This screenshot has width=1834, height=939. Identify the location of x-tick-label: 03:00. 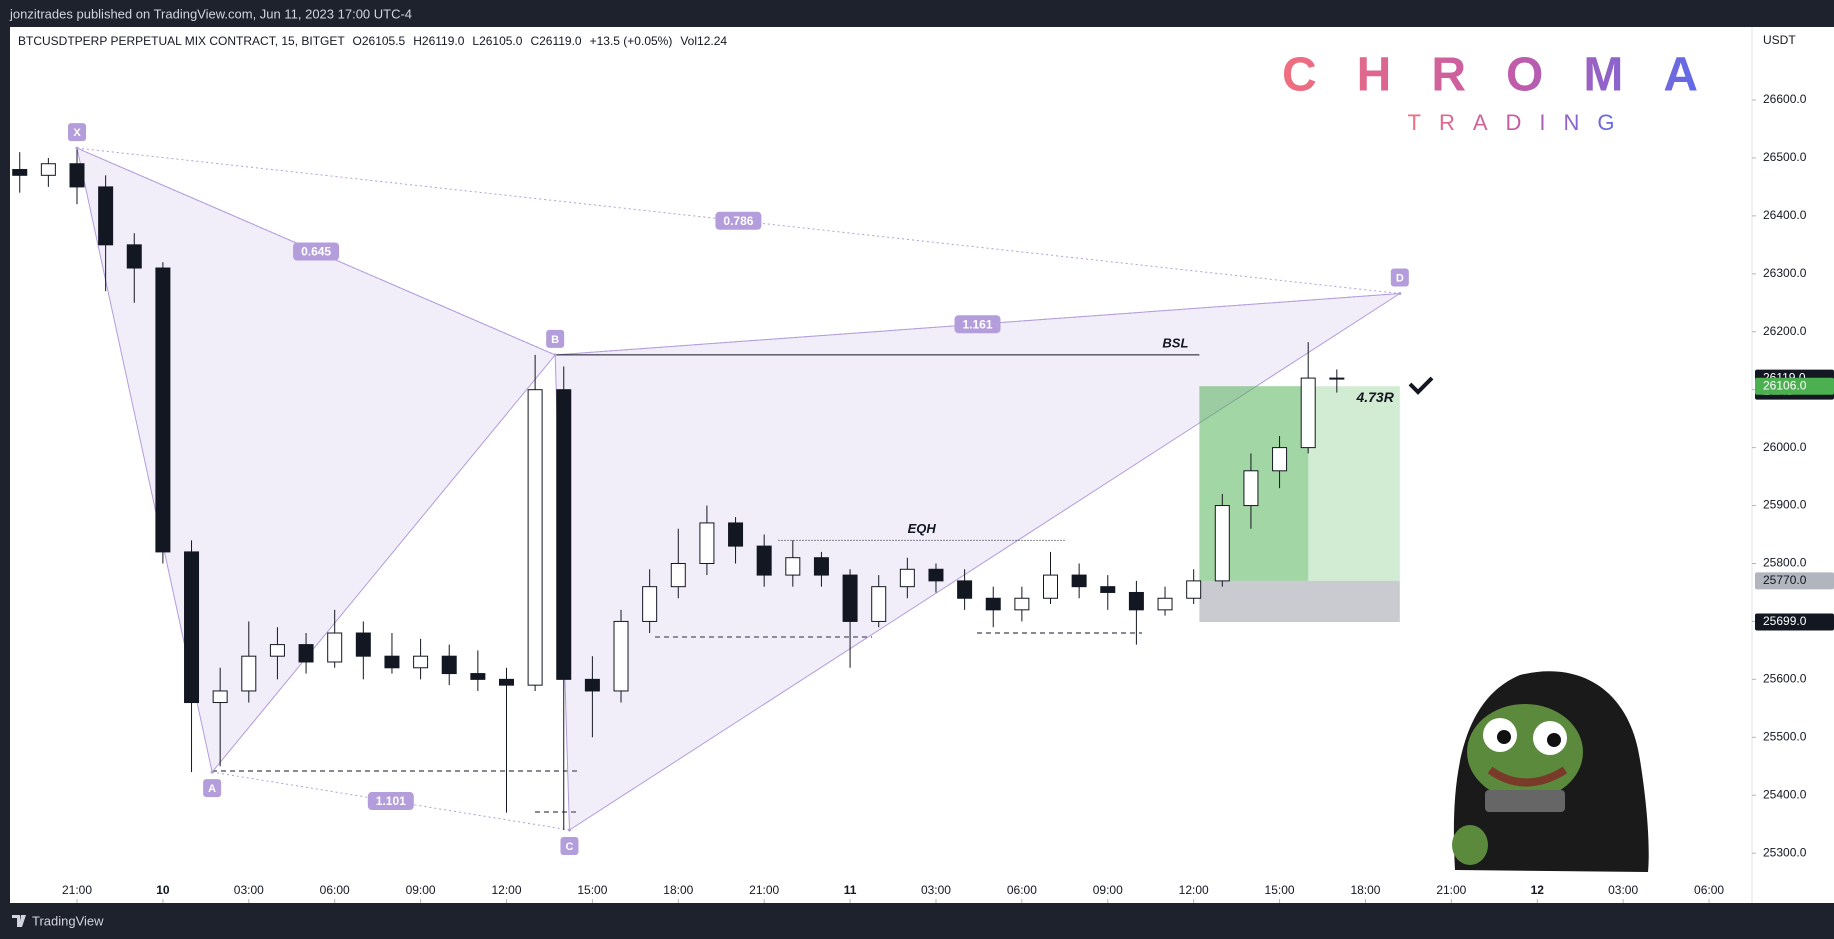
(936, 890).